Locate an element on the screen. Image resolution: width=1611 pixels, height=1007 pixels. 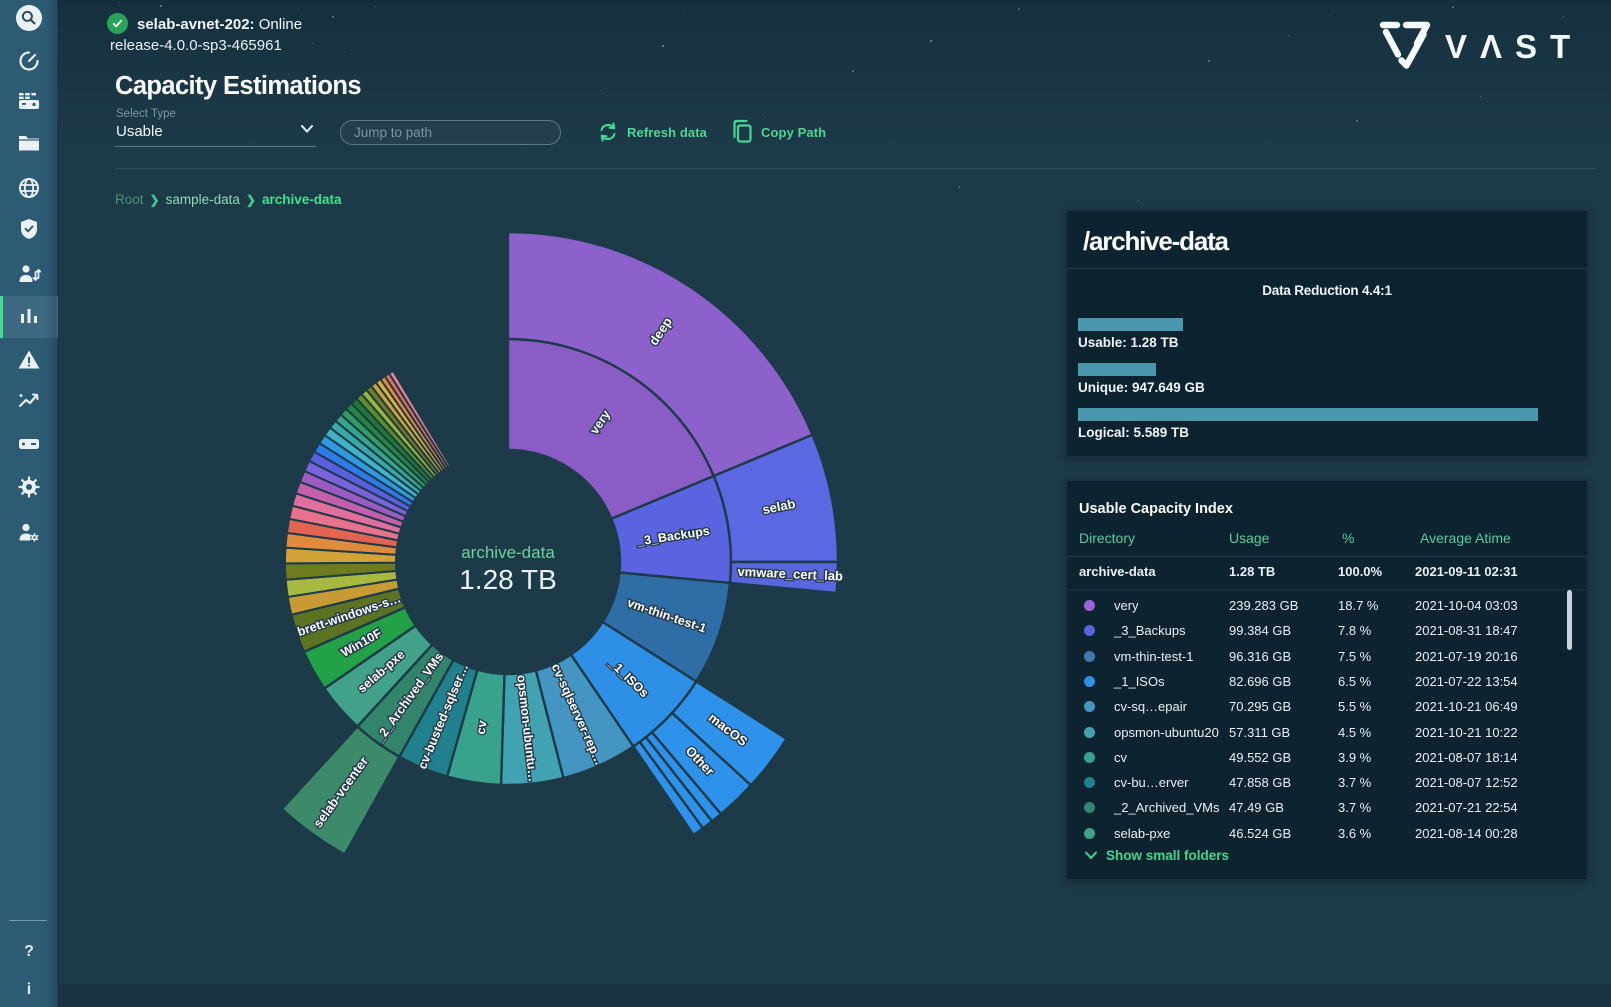
svg-text: cv is located at coordinates (482, 727).